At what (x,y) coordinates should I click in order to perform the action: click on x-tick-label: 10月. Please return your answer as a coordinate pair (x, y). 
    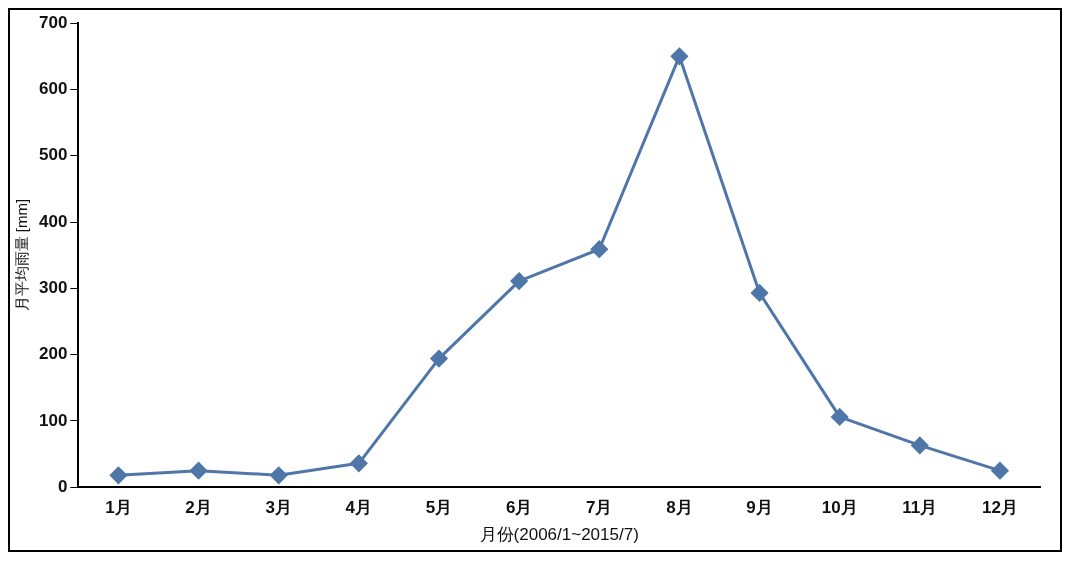
    Looking at the image, I should click on (839, 508).